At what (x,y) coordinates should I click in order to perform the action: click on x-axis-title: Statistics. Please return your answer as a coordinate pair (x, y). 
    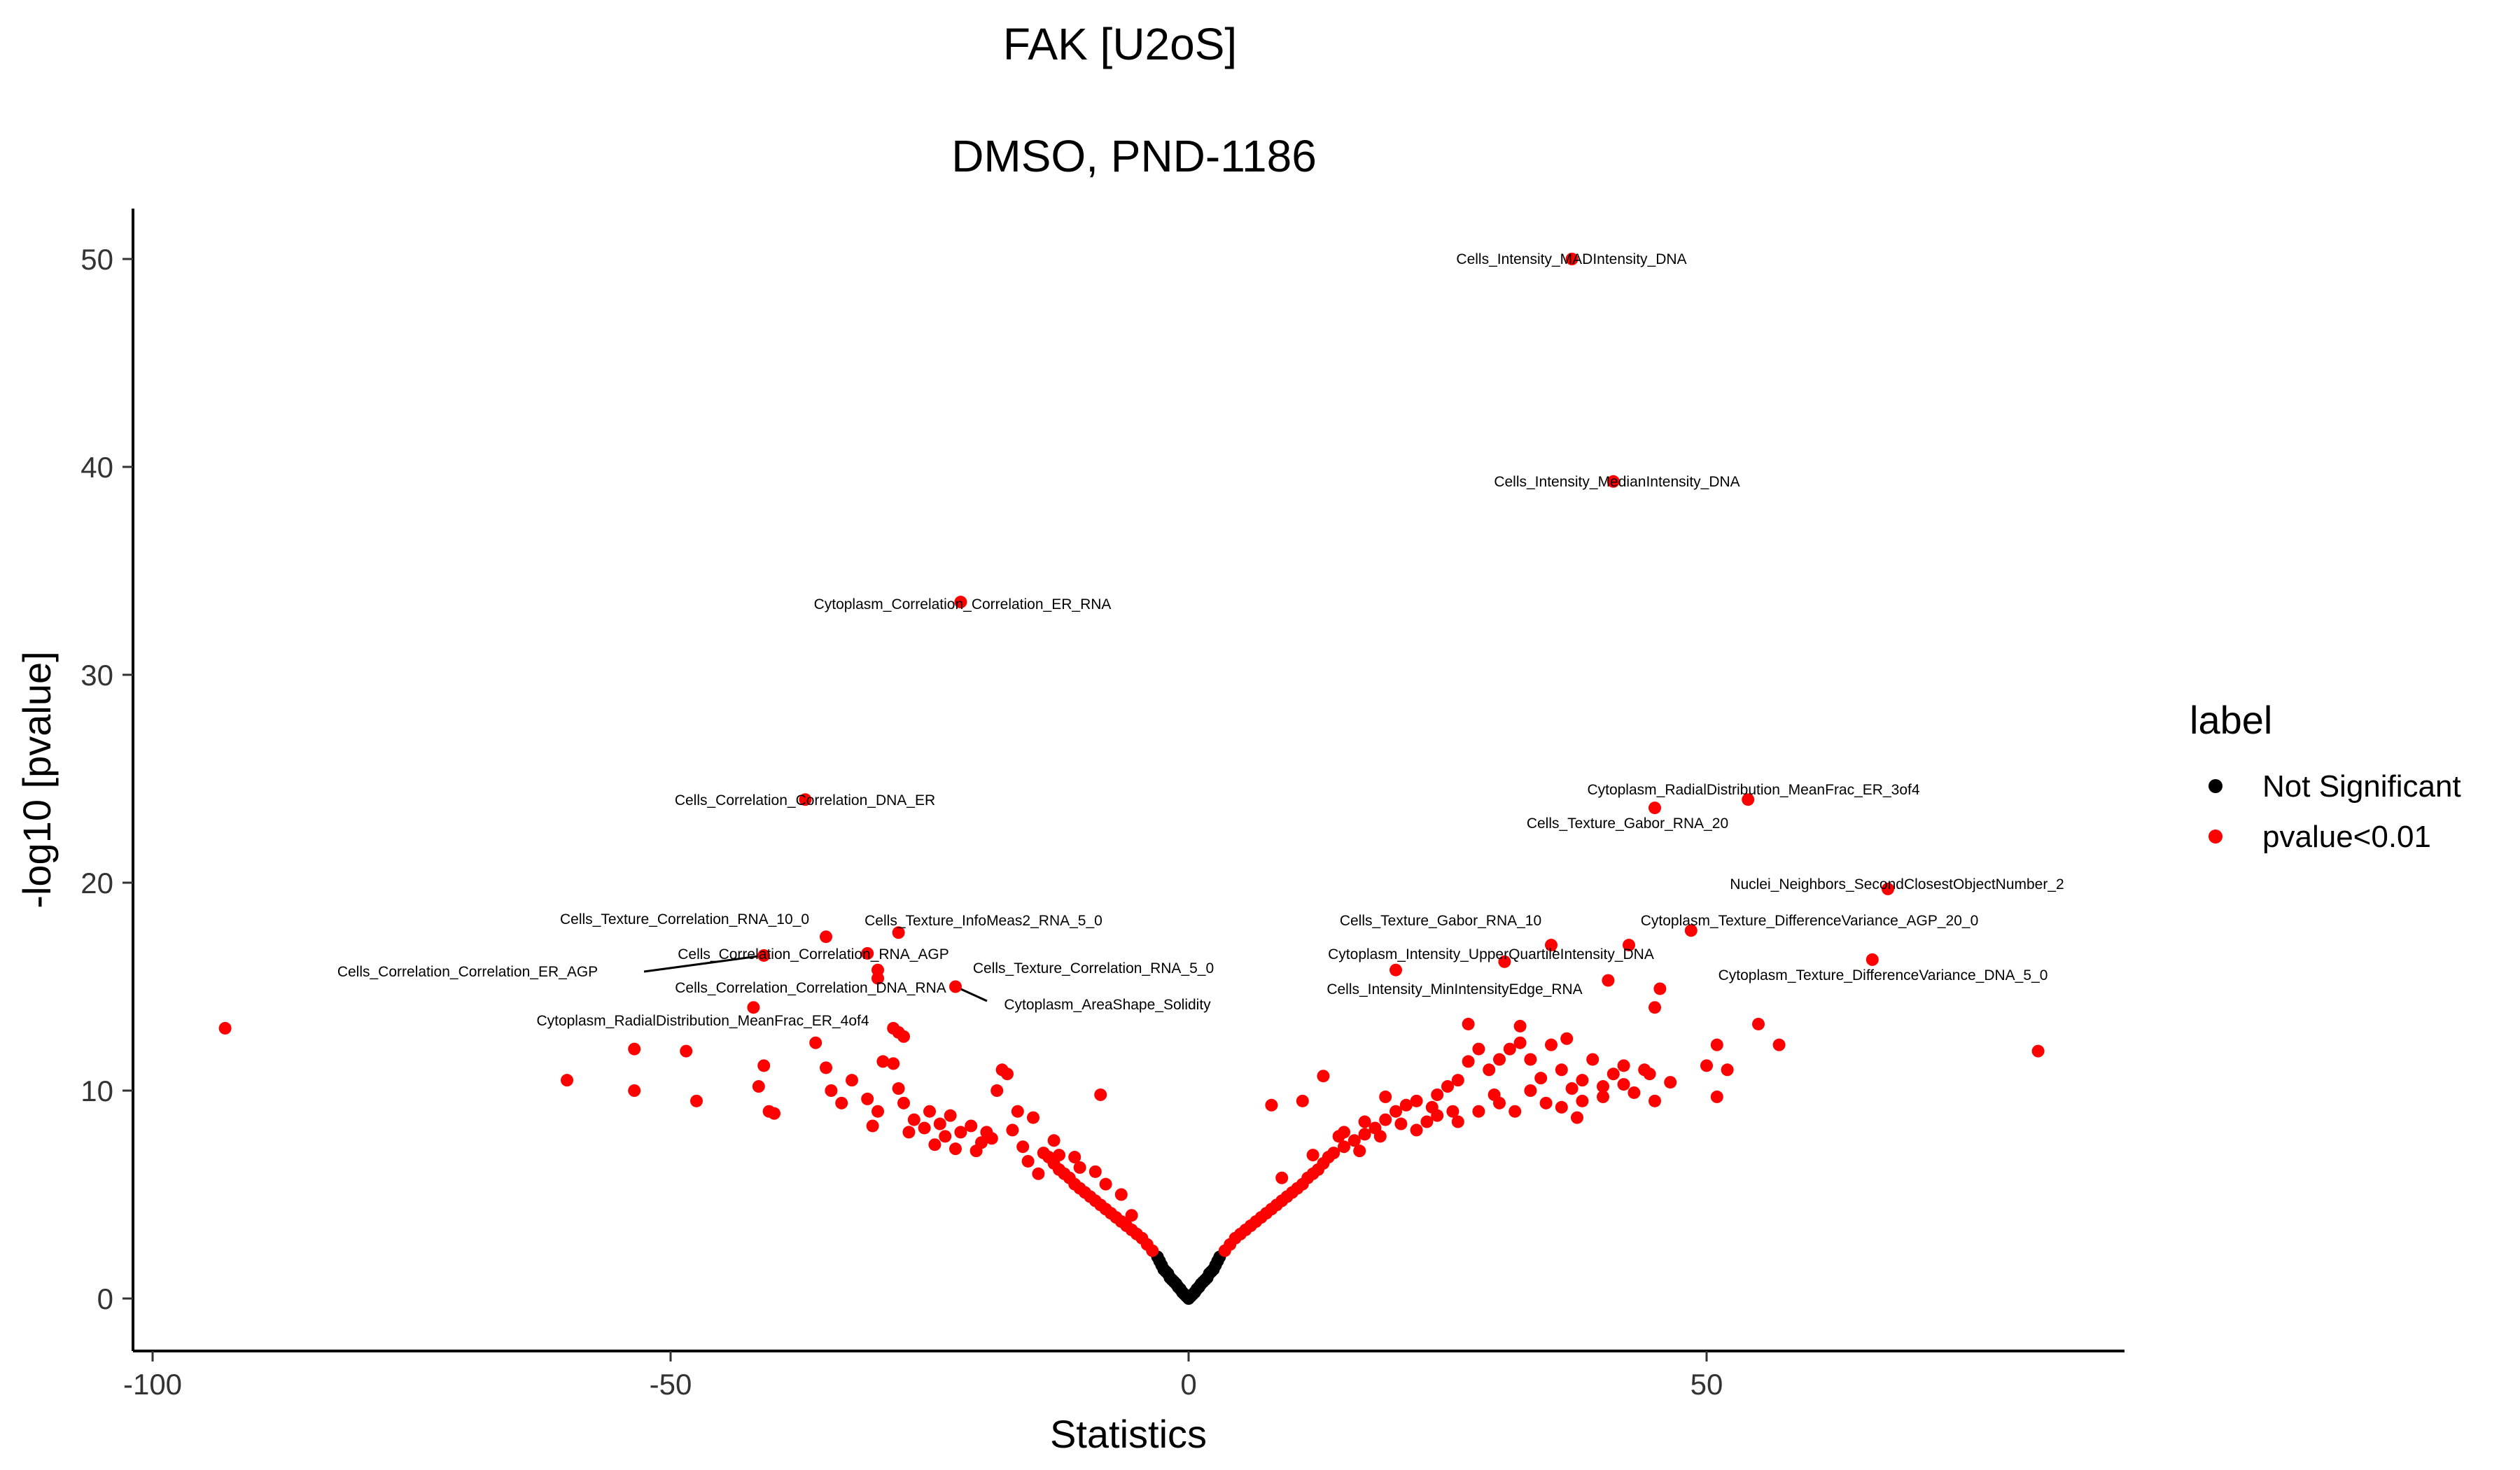
    Looking at the image, I should click on (1128, 1434).